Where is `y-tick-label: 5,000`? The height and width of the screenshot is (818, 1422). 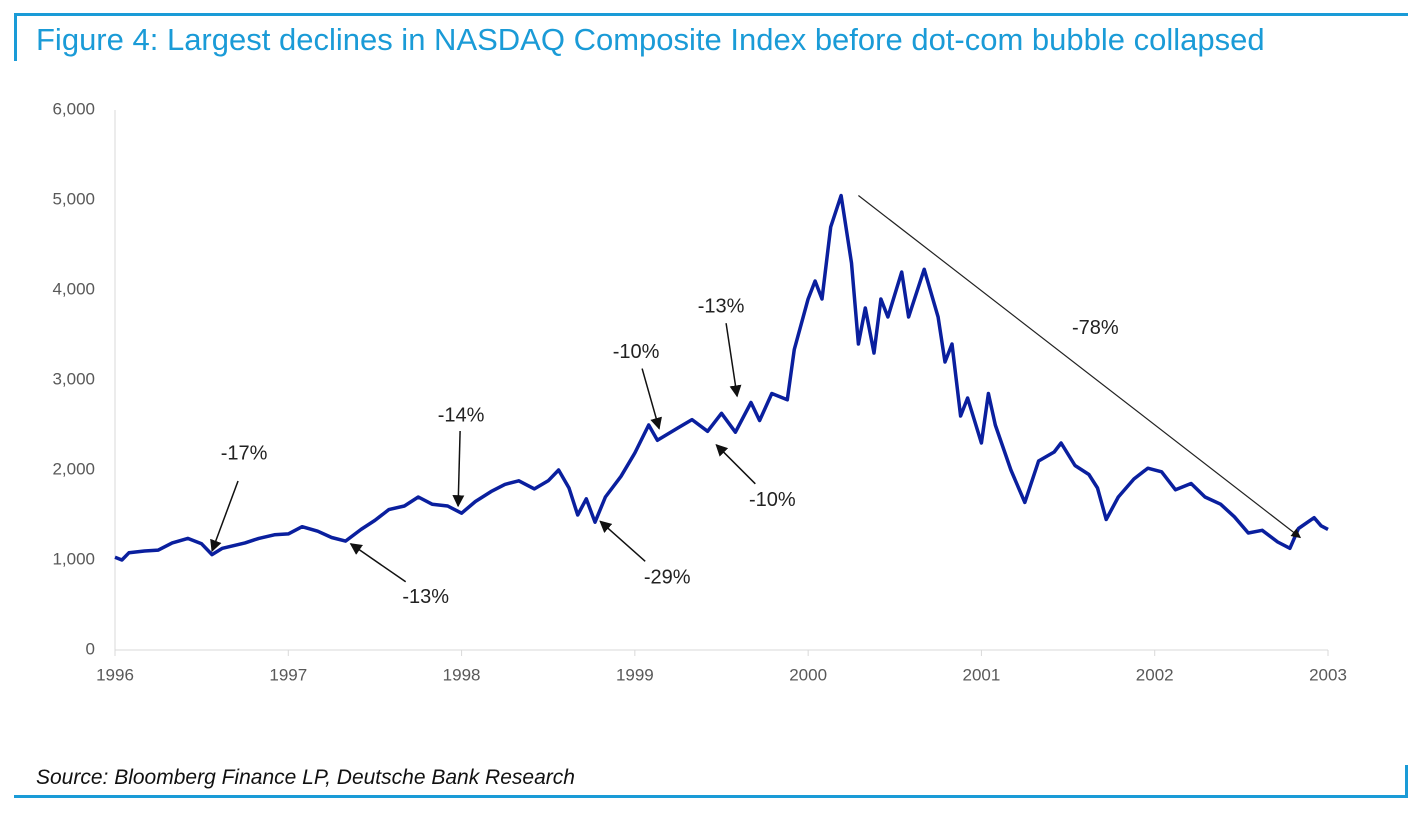 y-tick-label: 5,000 is located at coordinates (73, 198).